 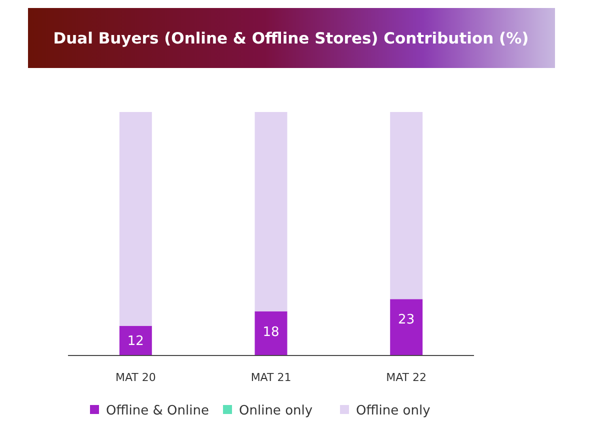 I want to click on data-label: 18, so click(x=271, y=332).